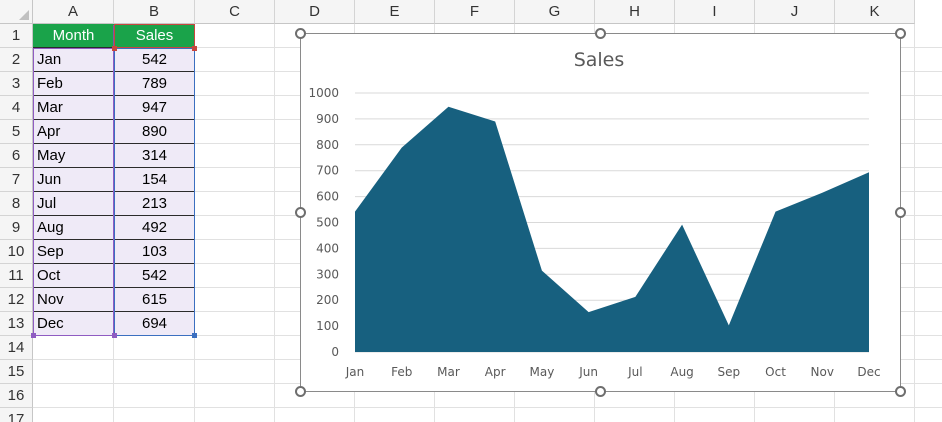 This screenshot has height=422, width=942. What do you see at coordinates (395, 12) in the screenshot?
I see `column-header-e: E` at bounding box center [395, 12].